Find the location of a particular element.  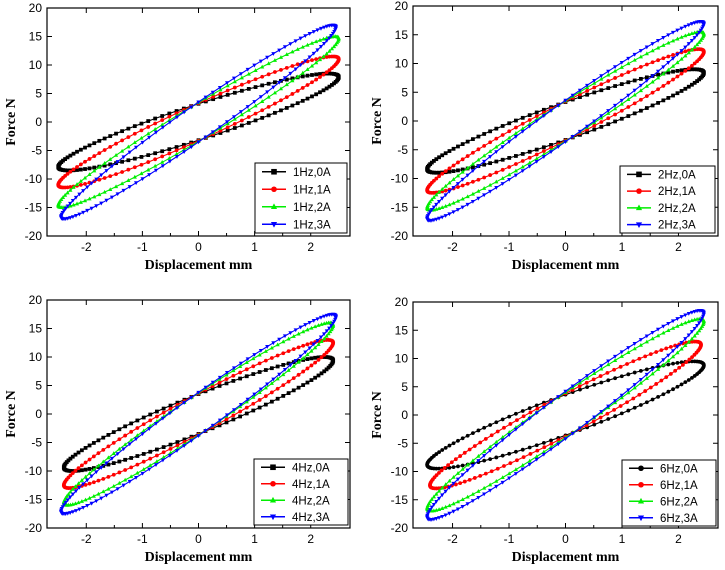

x-tick-label: -1 is located at coordinates (509, 247).